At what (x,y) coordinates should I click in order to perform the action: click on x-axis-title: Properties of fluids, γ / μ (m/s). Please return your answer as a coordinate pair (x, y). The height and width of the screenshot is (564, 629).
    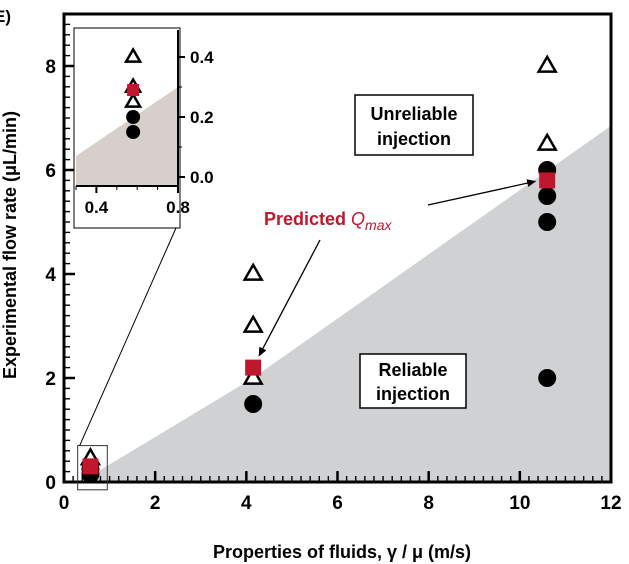
    Looking at the image, I should click on (342, 552).